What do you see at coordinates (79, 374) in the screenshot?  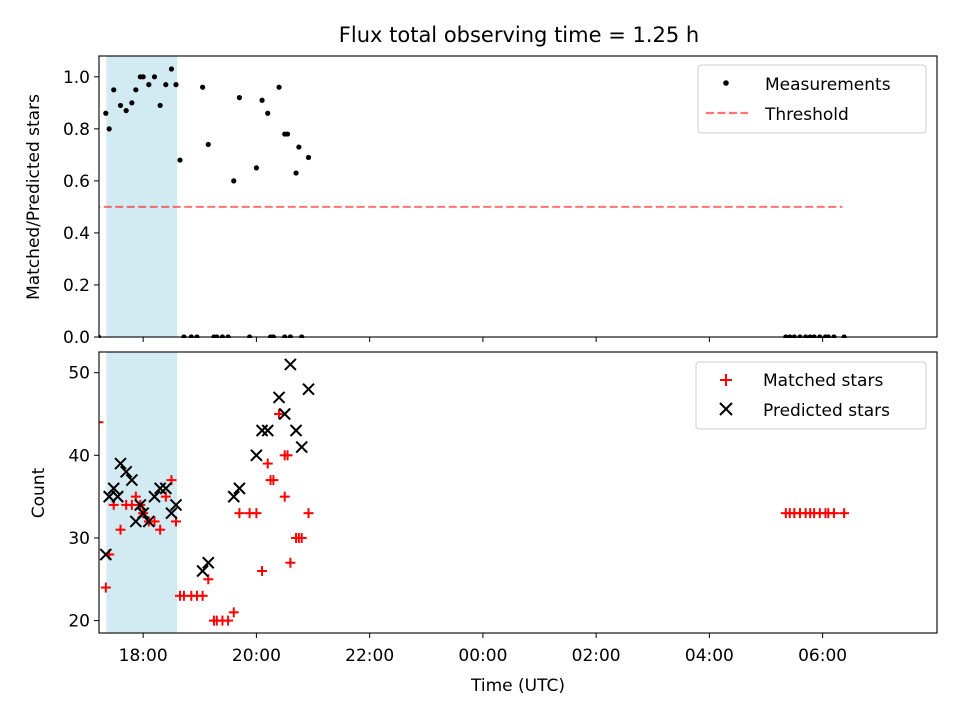 I see `count-y-tick-label: 50` at bounding box center [79, 374].